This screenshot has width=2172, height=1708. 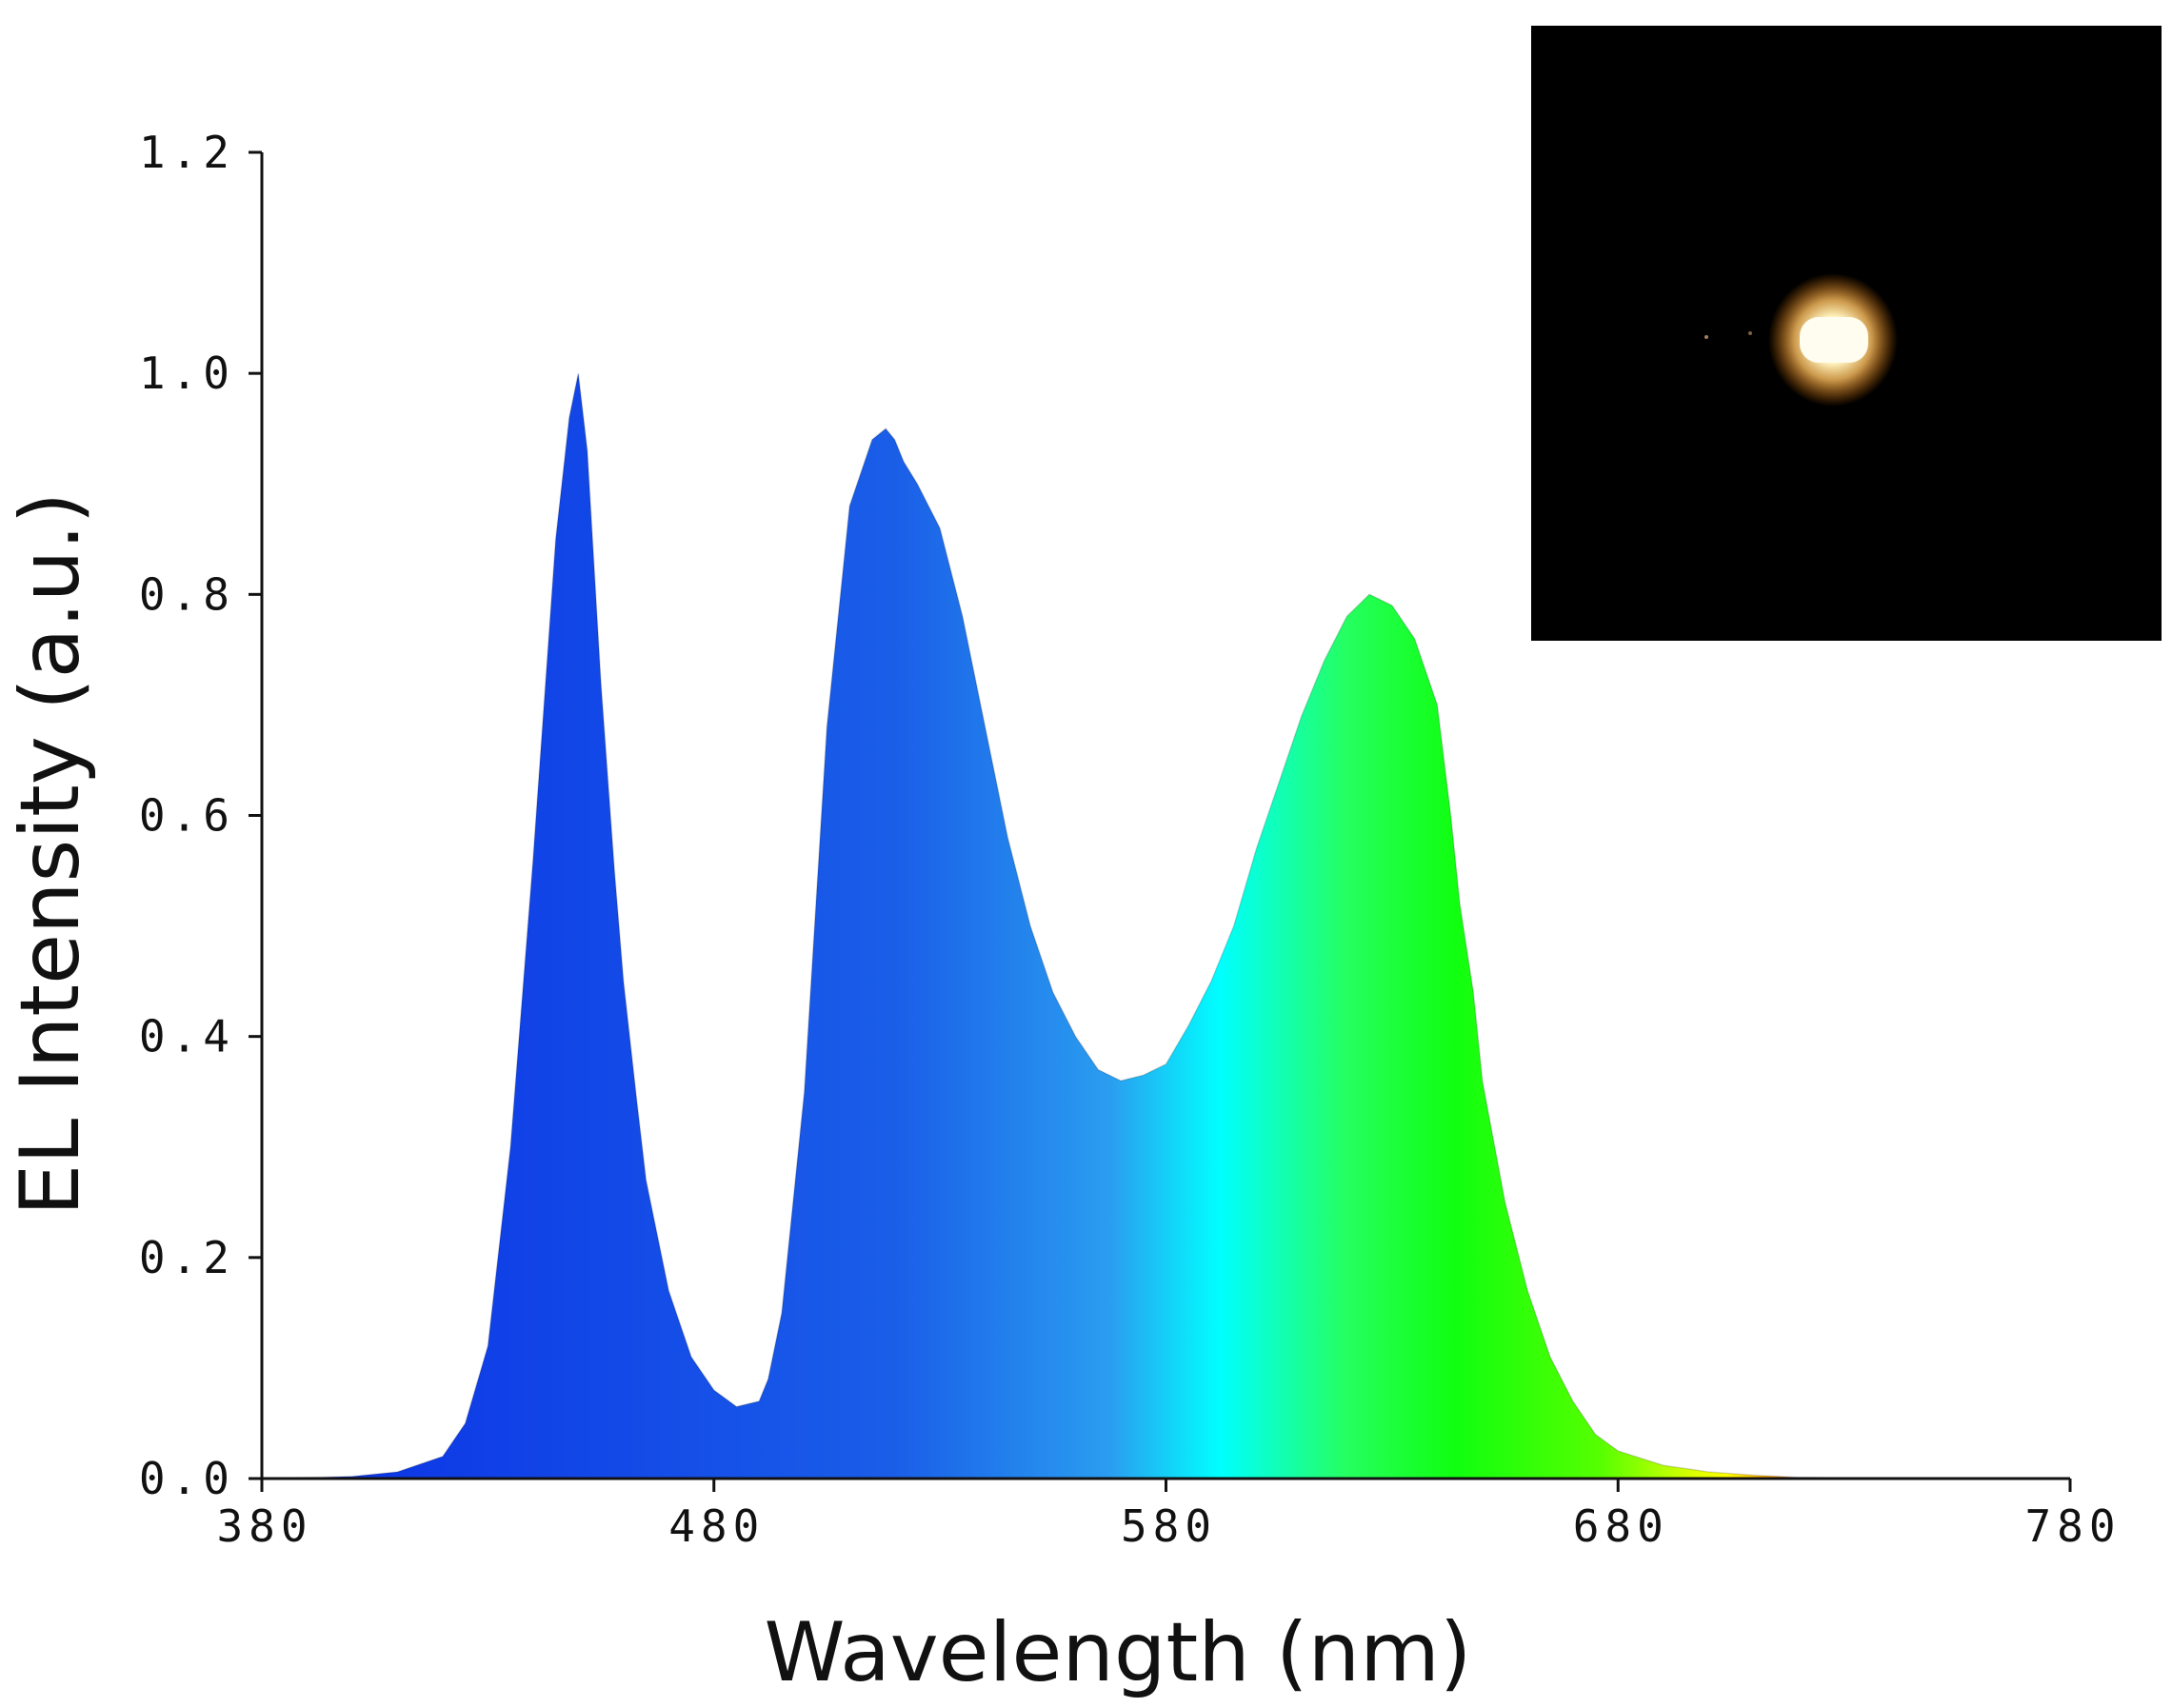 What do you see at coordinates (1834, 340) in the screenshot?
I see `inset-emission-spot` at bounding box center [1834, 340].